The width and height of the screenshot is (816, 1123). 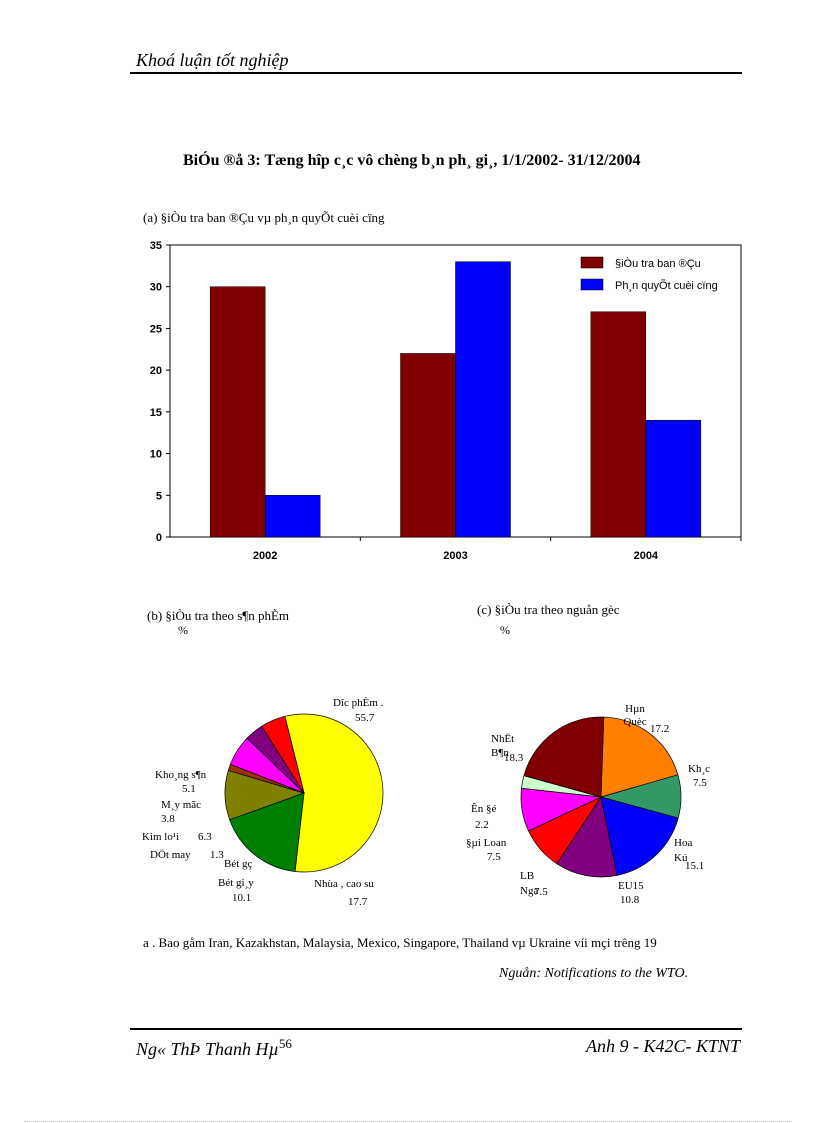 I want to click on y-tick-label: 10, so click(x=156, y=455).